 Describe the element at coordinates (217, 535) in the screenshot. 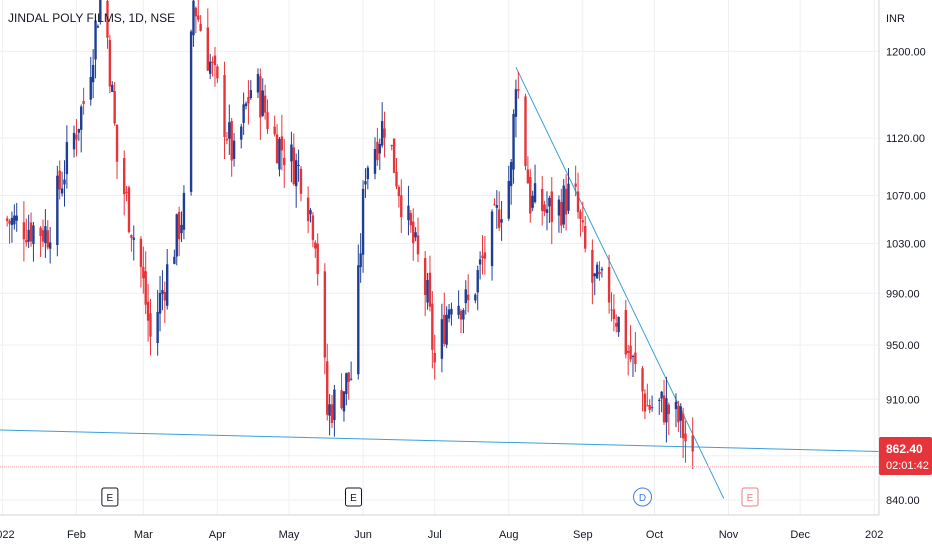

I see `time-tick-label: Apr` at that location.